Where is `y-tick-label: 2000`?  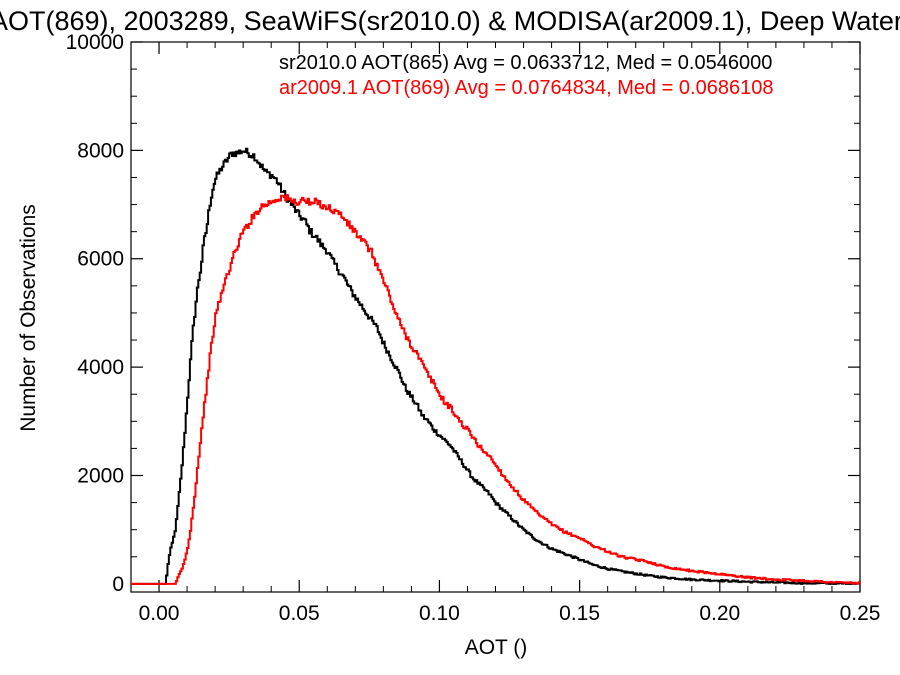 y-tick-label: 2000 is located at coordinates (100, 475).